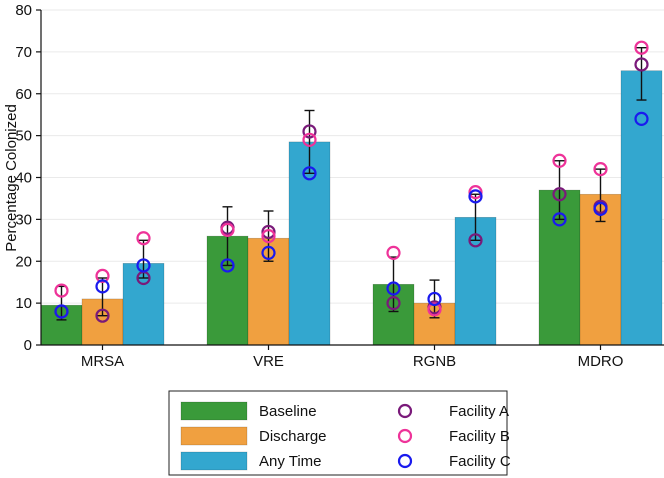 The height and width of the screenshot is (478, 664). I want to click on error-bar-mdro-baseline, so click(559, 190).